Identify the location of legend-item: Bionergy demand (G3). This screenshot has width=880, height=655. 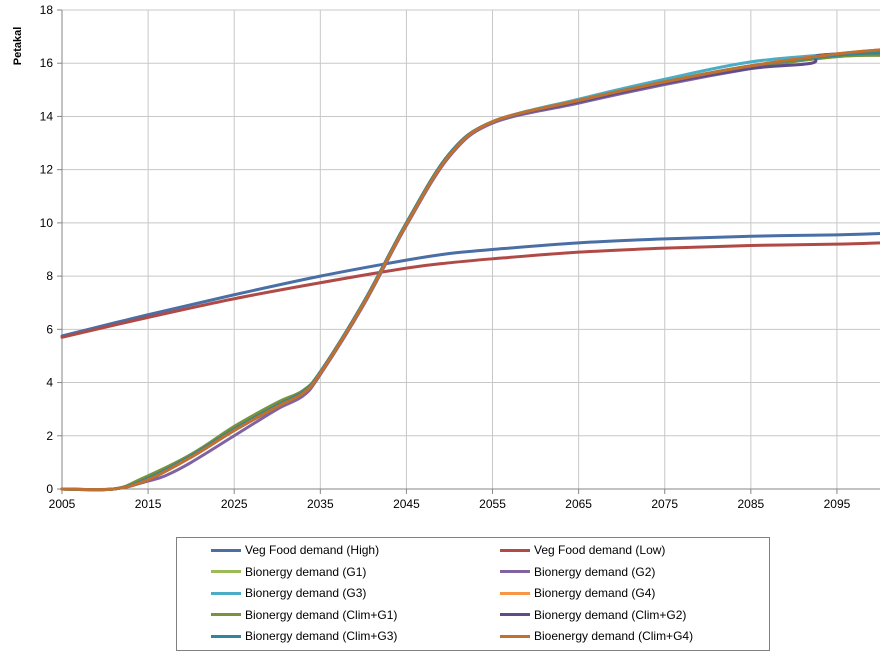
(288, 593).